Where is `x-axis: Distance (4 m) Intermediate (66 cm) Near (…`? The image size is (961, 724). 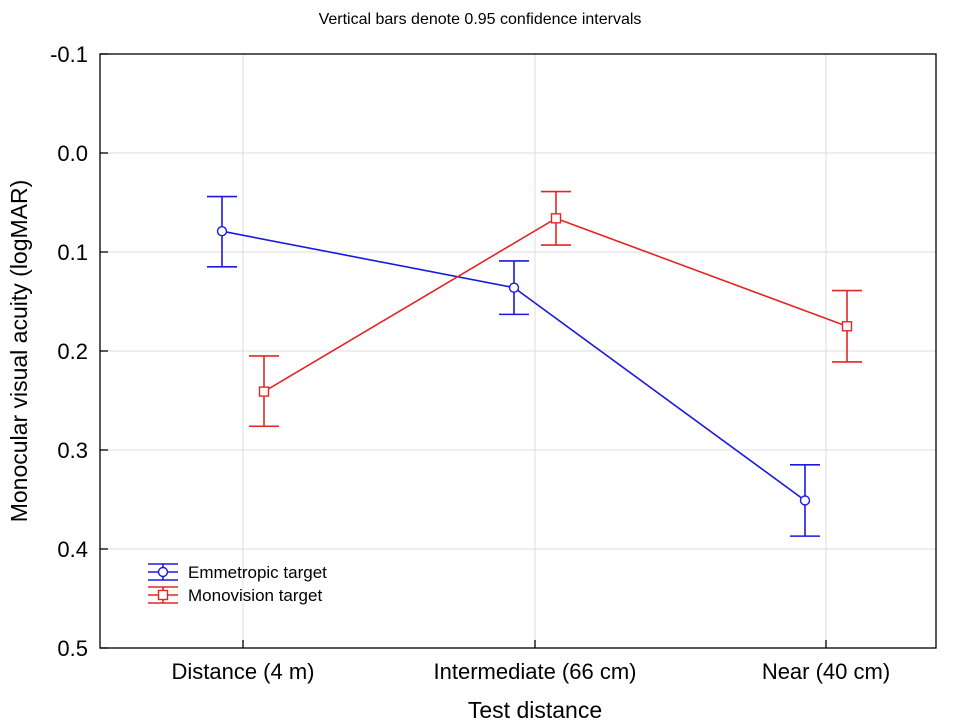
x-axis: Distance (4 m) Intermediate (66 cm) Near (… is located at coordinates (530, 662).